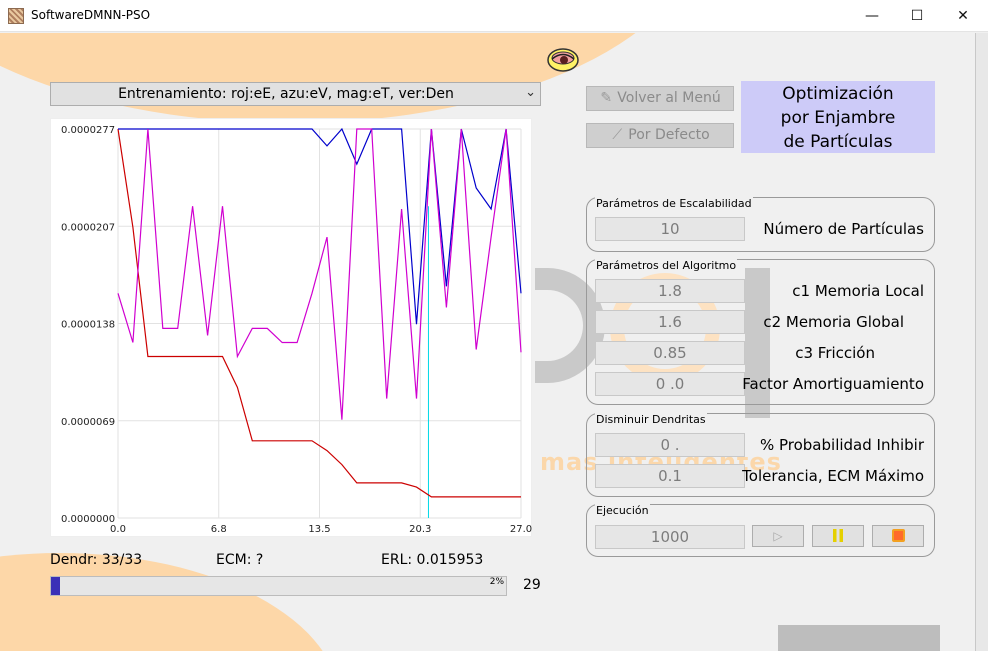 Image resolution: width=988 pixels, height=651 pixels. What do you see at coordinates (530, 92) in the screenshot?
I see `chevron-down-icon: ⌄` at bounding box center [530, 92].